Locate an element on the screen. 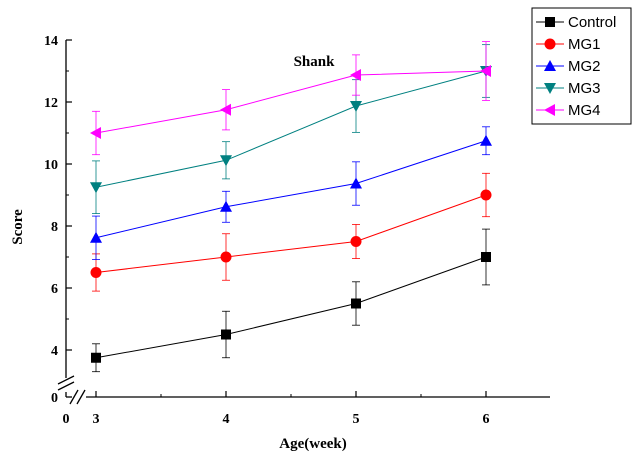 The width and height of the screenshot is (635, 457). y-tick-label: 14 is located at coordinates (51, 41).